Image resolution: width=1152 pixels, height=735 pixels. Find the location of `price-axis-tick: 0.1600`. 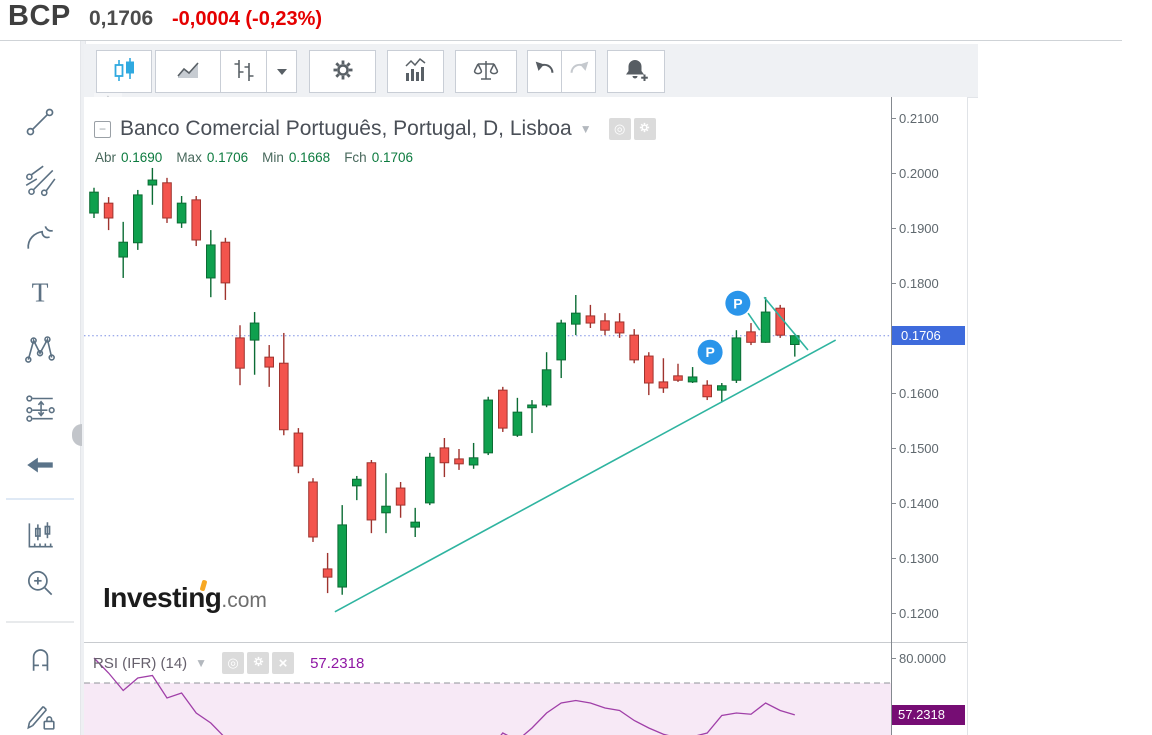

price-axis-tick: 0.1600 is located at coordinates (926, 393).